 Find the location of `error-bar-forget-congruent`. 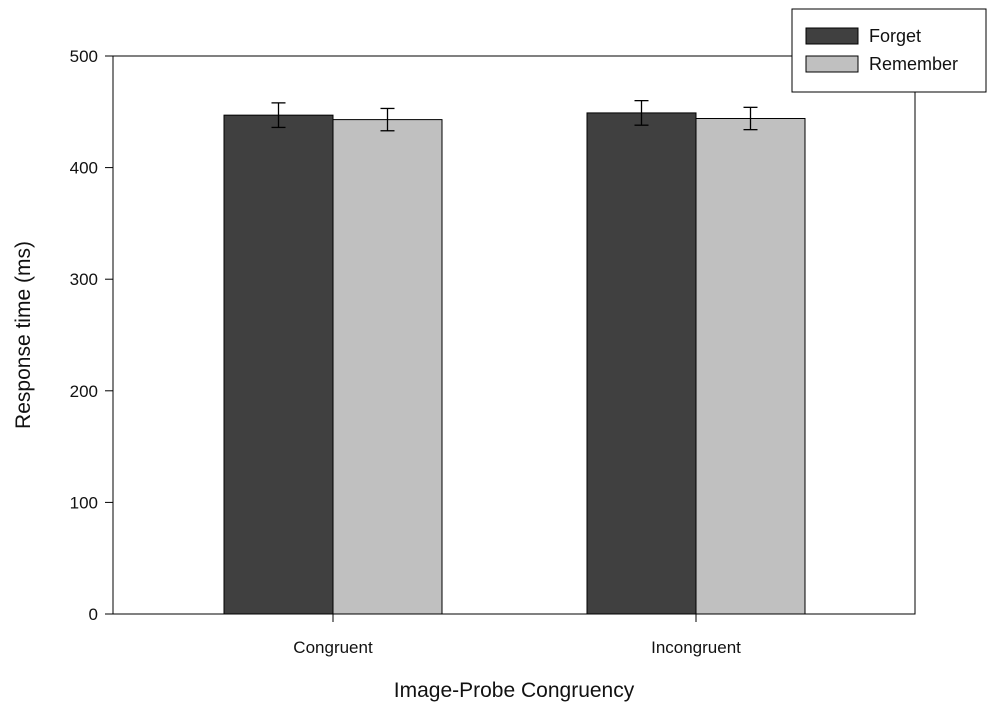

error-bar-forget-congruent is located at coordinates (278, 115).